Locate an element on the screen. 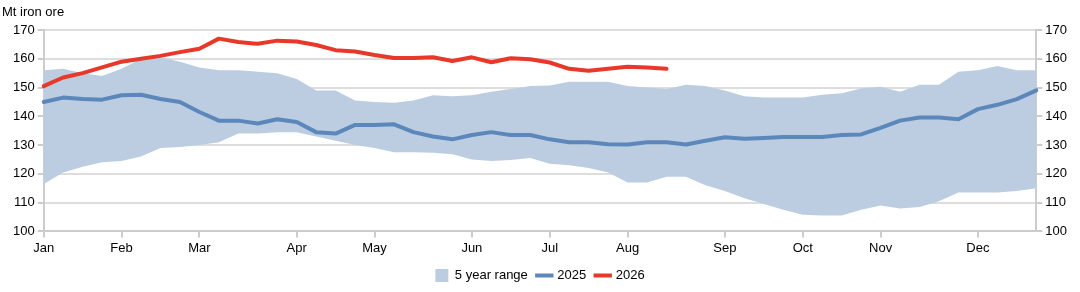 The width and height of the screenshot is (1080, 292). y2-tick-label: 100 is located at coordinates (1056, 230).